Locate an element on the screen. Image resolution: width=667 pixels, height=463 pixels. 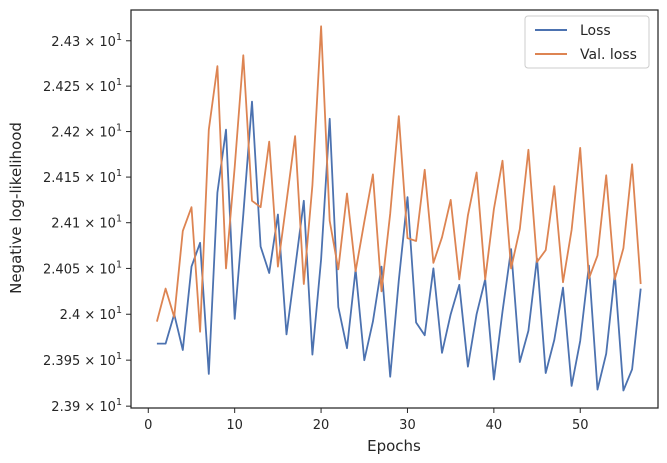
x-tick-label: 50 is located at coordinates (580, 425).